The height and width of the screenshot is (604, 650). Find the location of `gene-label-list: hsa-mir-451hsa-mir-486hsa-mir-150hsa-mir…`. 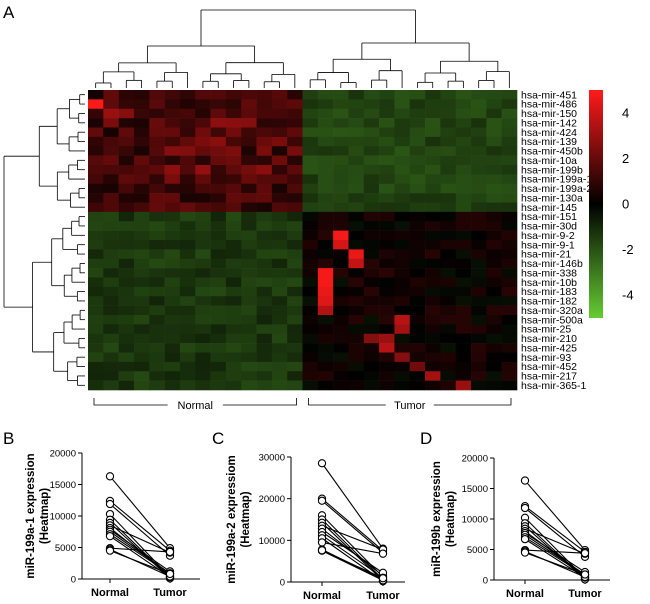

gene-label-list: hsa-mir-451hsa-mir-486hsa-mir-150hsa-mir… is located at coordinates (556, 240).